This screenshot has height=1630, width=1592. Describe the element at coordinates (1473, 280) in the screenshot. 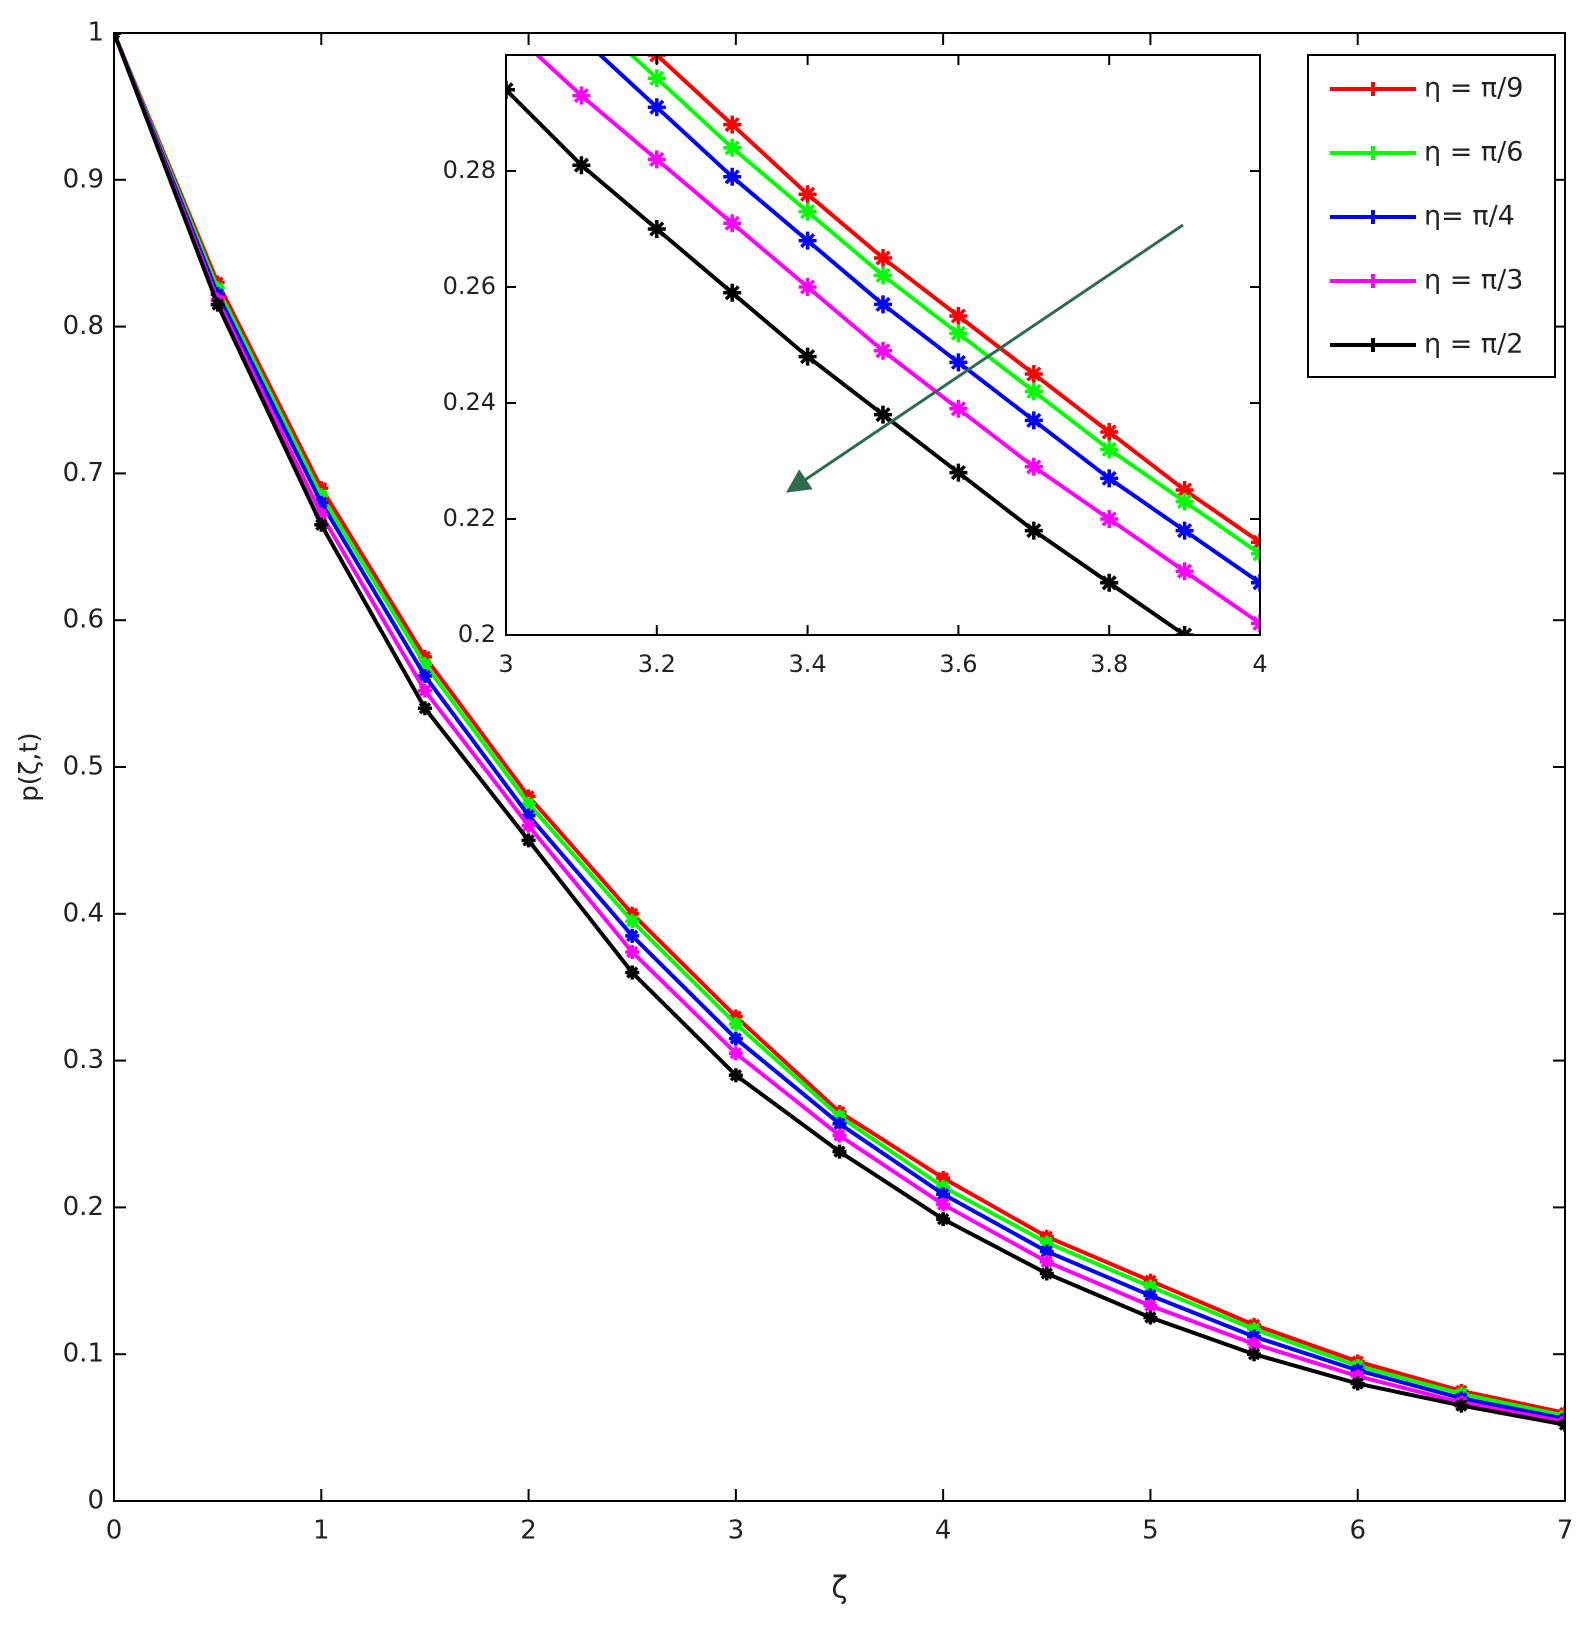

I see `legend-label: η = π/3` at that location.